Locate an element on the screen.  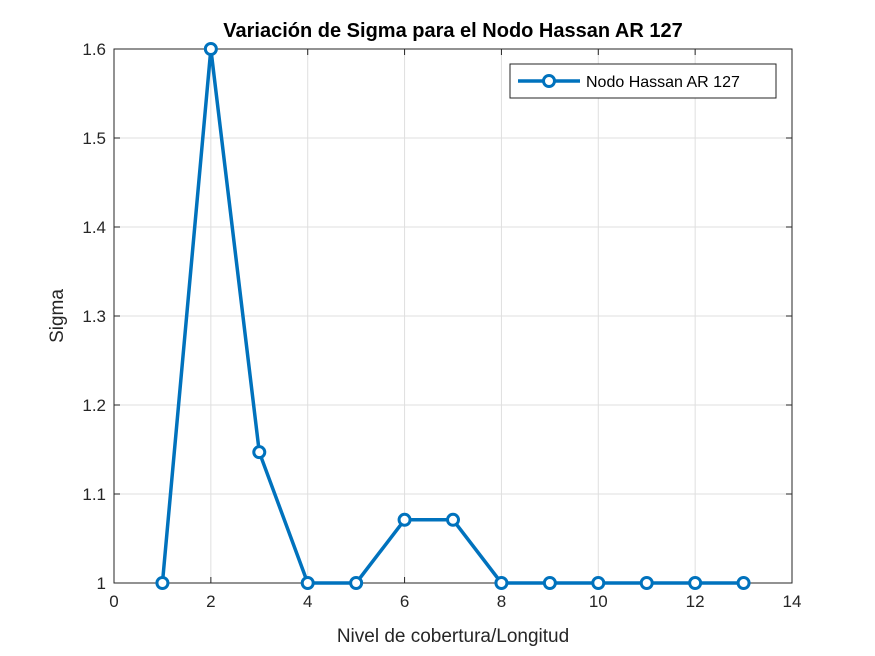
y-tick-label: 1.1 is located at coordinates (94, 494).